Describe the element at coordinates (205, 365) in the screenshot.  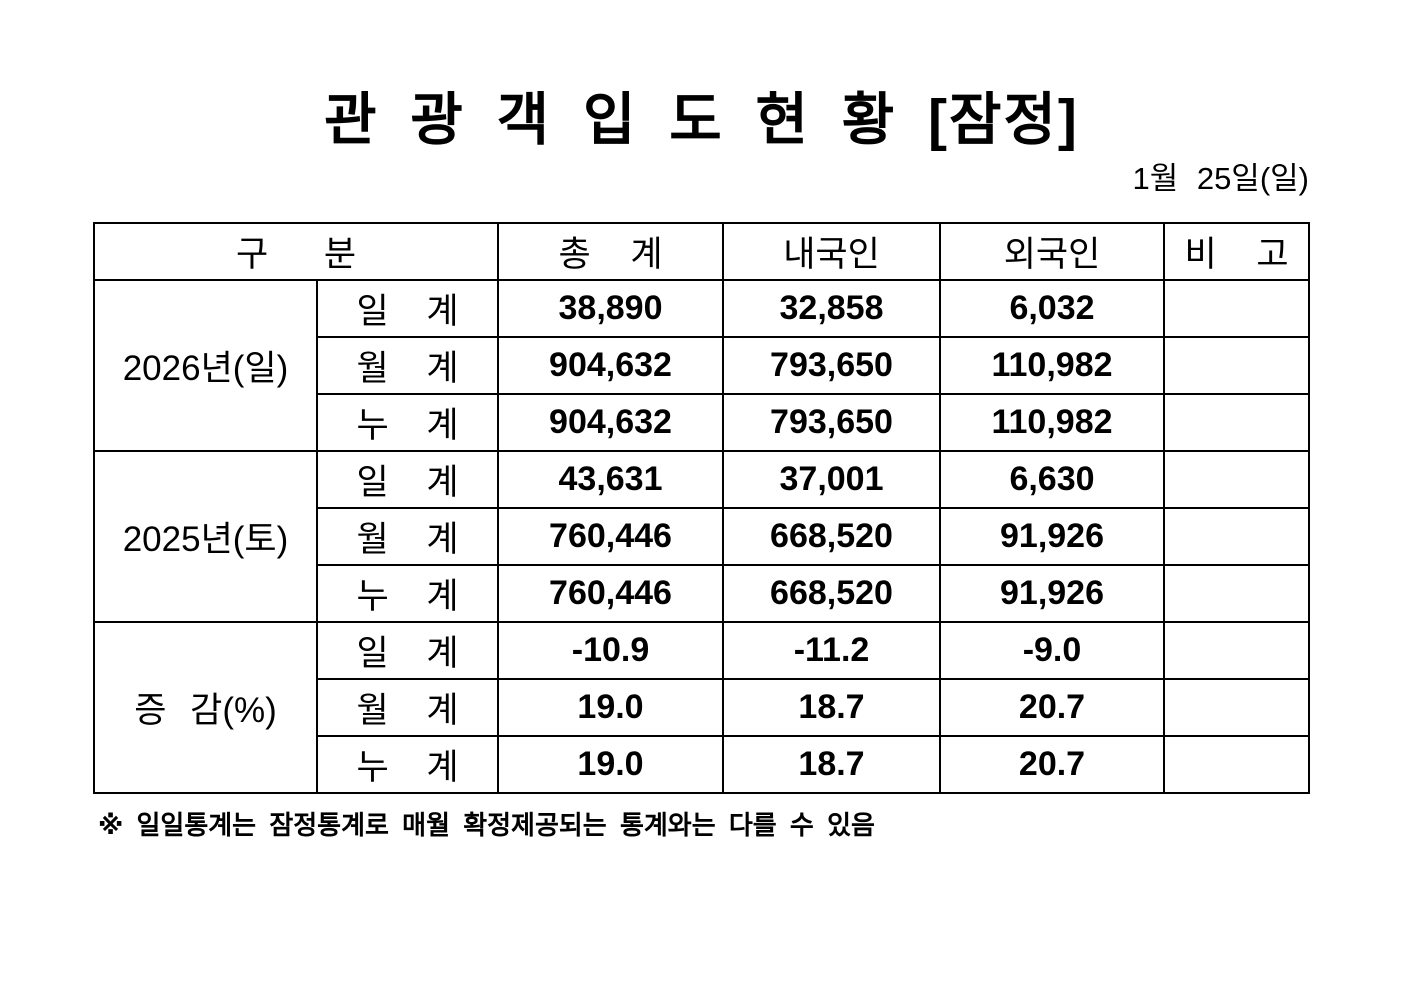
I see `group-label-2026: 2026년(일)` at that location.